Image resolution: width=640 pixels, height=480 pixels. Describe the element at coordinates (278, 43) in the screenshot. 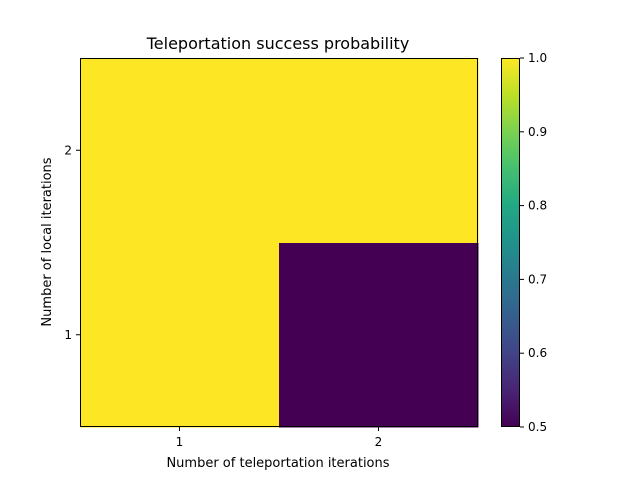

I see `chart-title: Teleportation success probability` at that location.